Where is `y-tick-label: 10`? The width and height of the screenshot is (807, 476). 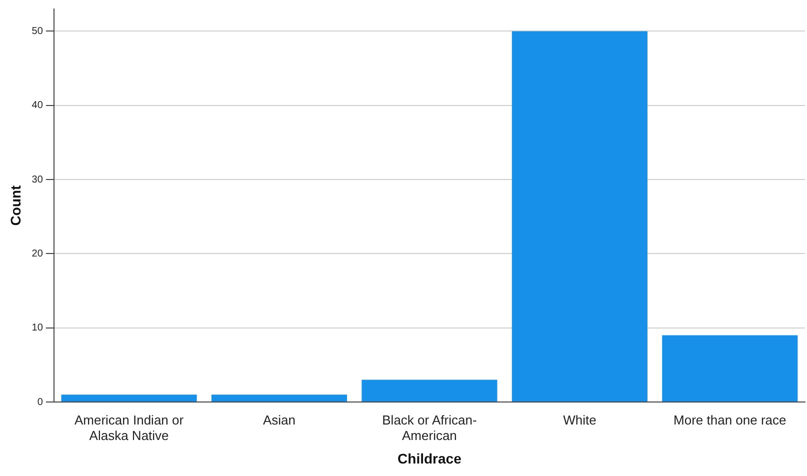 y-tick-label: 10 is located at coordinates (38, 328).